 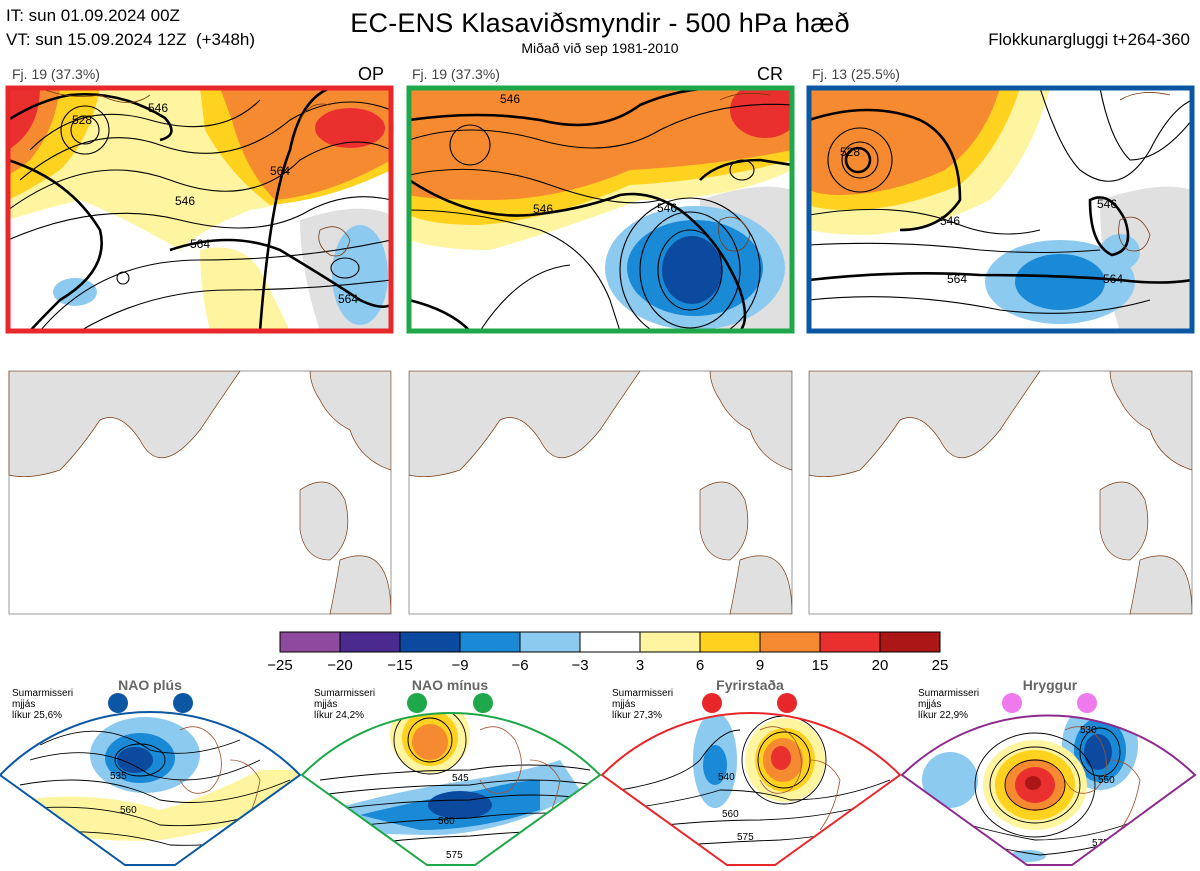 I want to click on regime-2-dot-left, so click(x=417, y=703).